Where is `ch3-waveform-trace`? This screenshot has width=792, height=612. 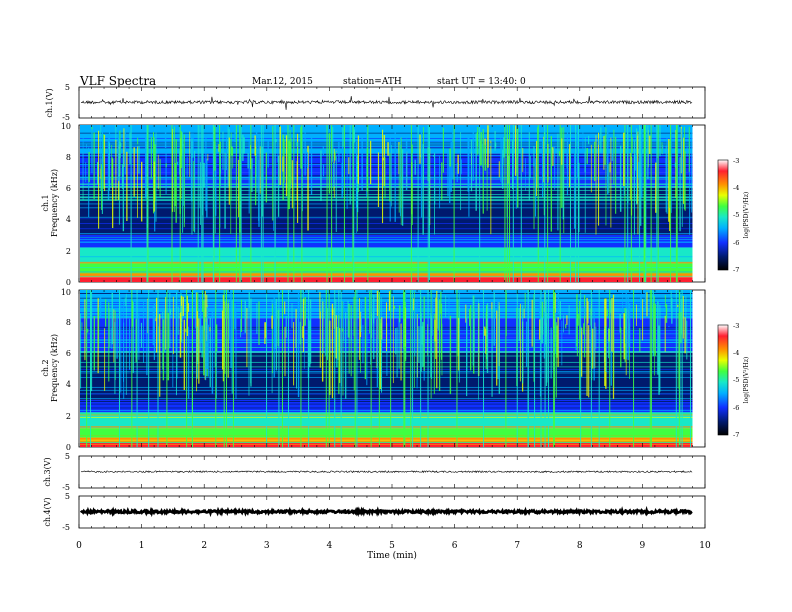
ch3-waveform-trace is located at coordinates (386, 472).